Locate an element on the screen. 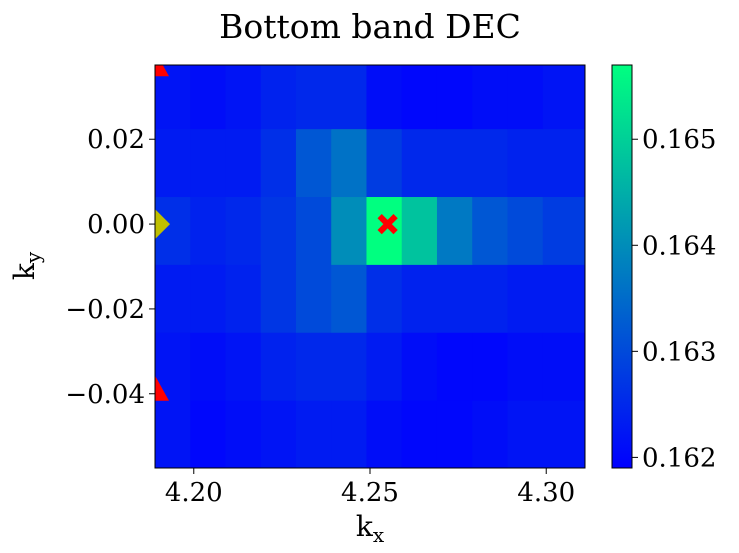 This screenshot has height=553, width=739. x-axis-ticks: 4.20 4.25 4.30 is located at coordinates (370, 488).